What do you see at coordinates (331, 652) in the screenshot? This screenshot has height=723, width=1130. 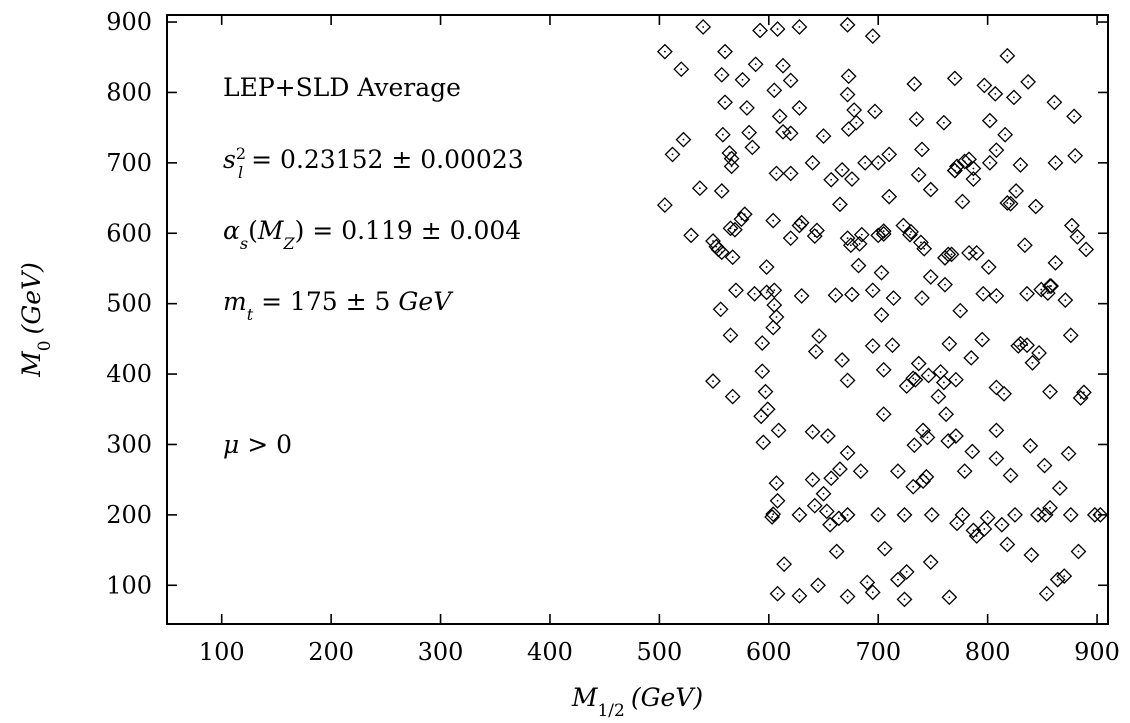 I see `x-tick-label: 200` at bounding box center [331, 652].